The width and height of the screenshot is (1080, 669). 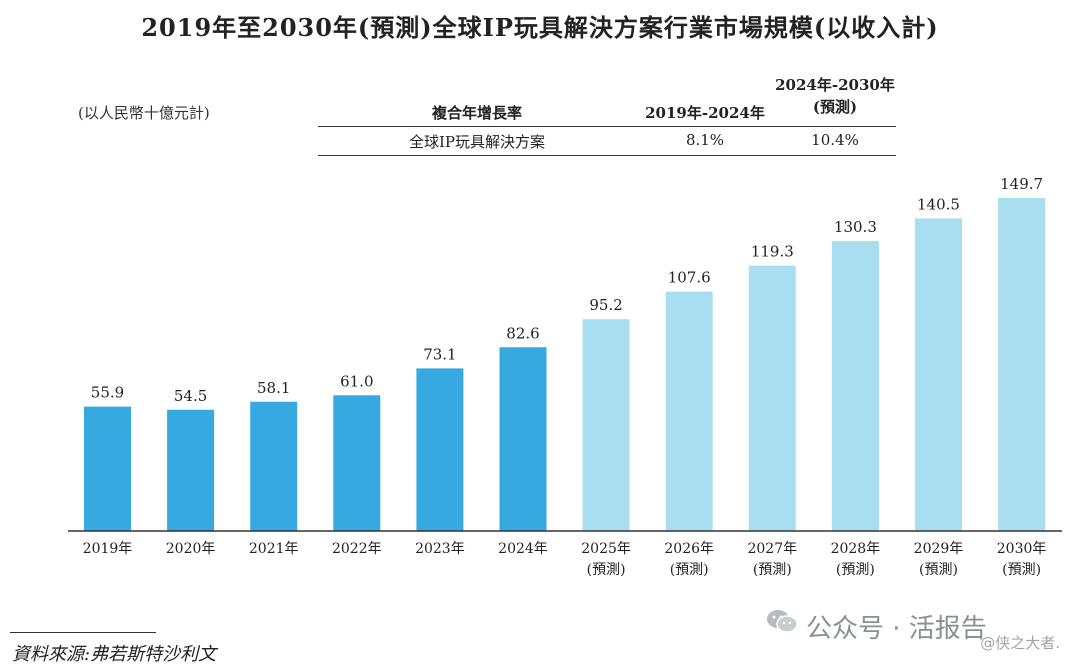 I want to click on value-label-0: 55.9, so click(x=107, y=393).